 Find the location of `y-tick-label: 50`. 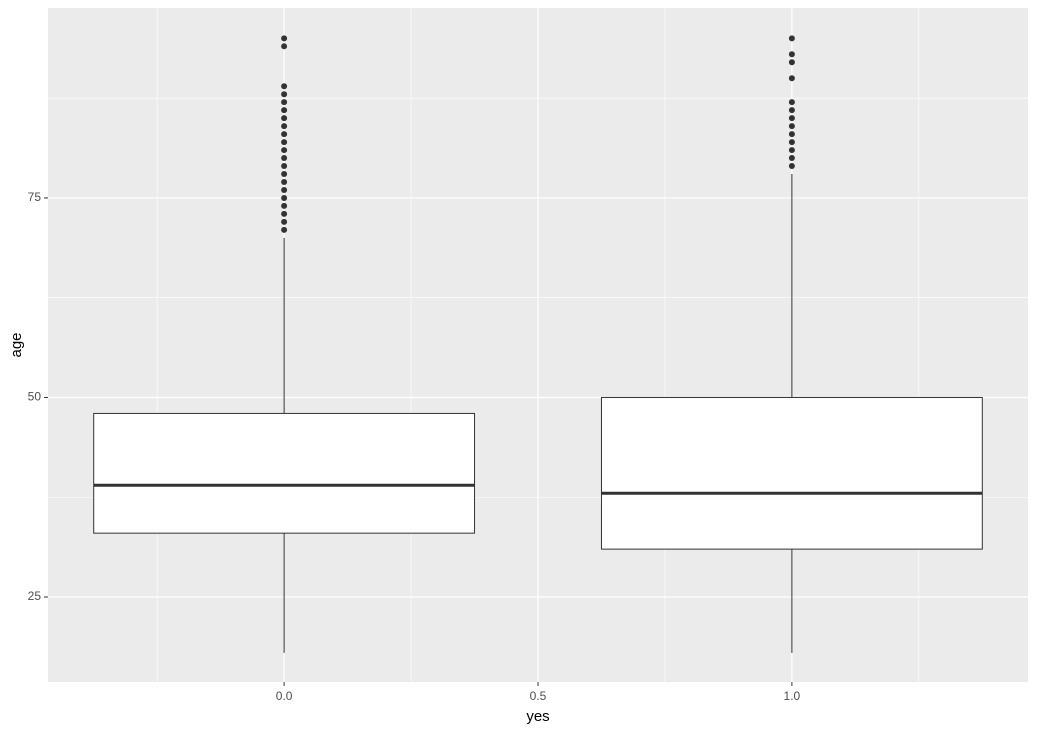

y-tick-label: 50 is located at coordinates (35, 397).